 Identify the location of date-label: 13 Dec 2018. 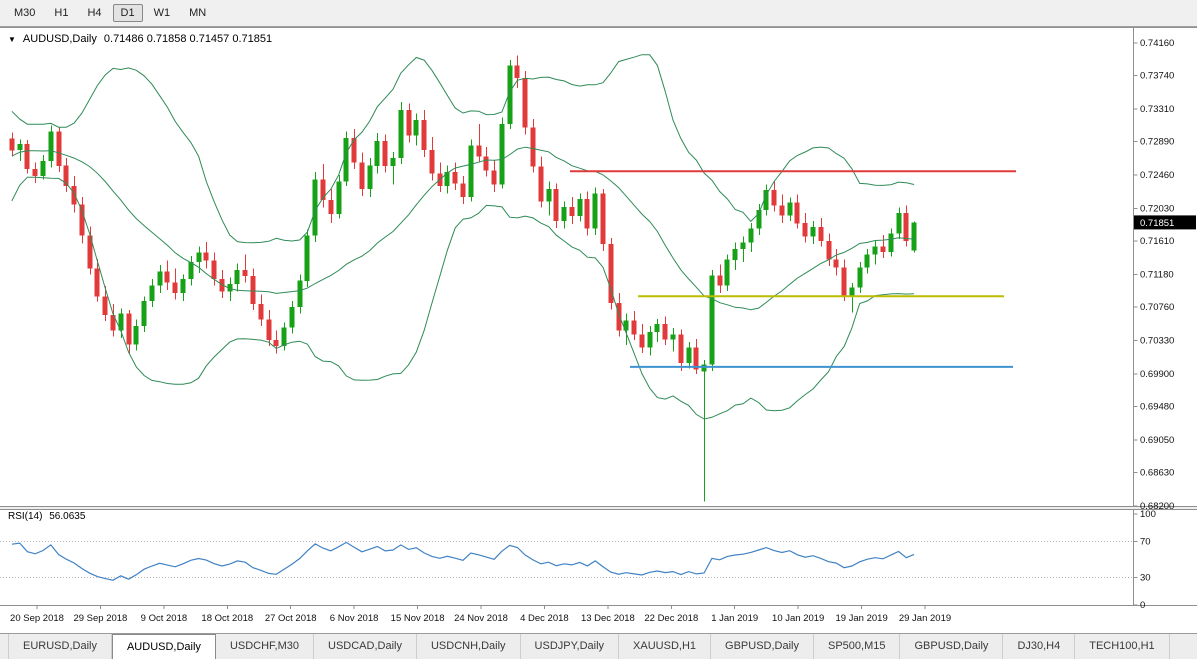
(608, 618).